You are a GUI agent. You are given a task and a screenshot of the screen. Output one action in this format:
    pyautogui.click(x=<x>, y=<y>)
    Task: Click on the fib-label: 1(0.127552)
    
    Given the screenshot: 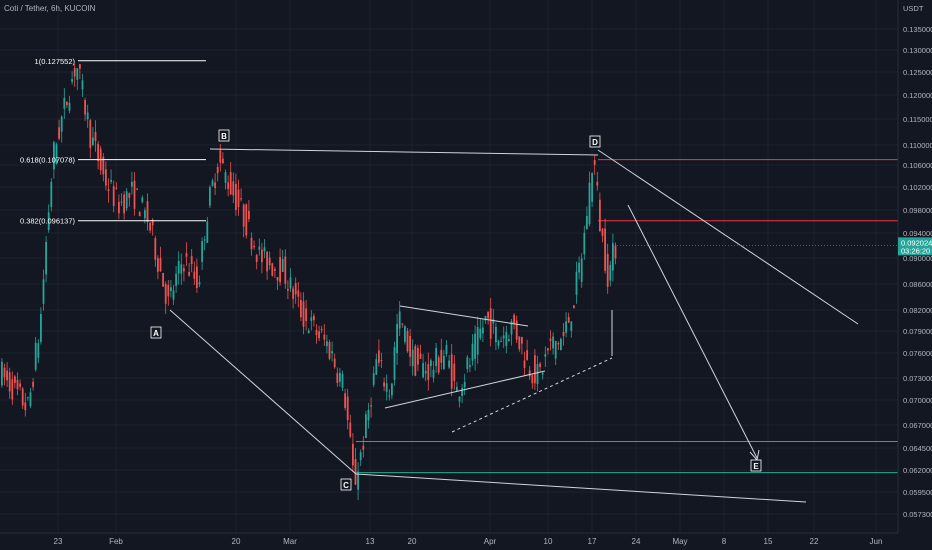 What is the action you would take?
    pyautogui.click(x=55, y=61)
    